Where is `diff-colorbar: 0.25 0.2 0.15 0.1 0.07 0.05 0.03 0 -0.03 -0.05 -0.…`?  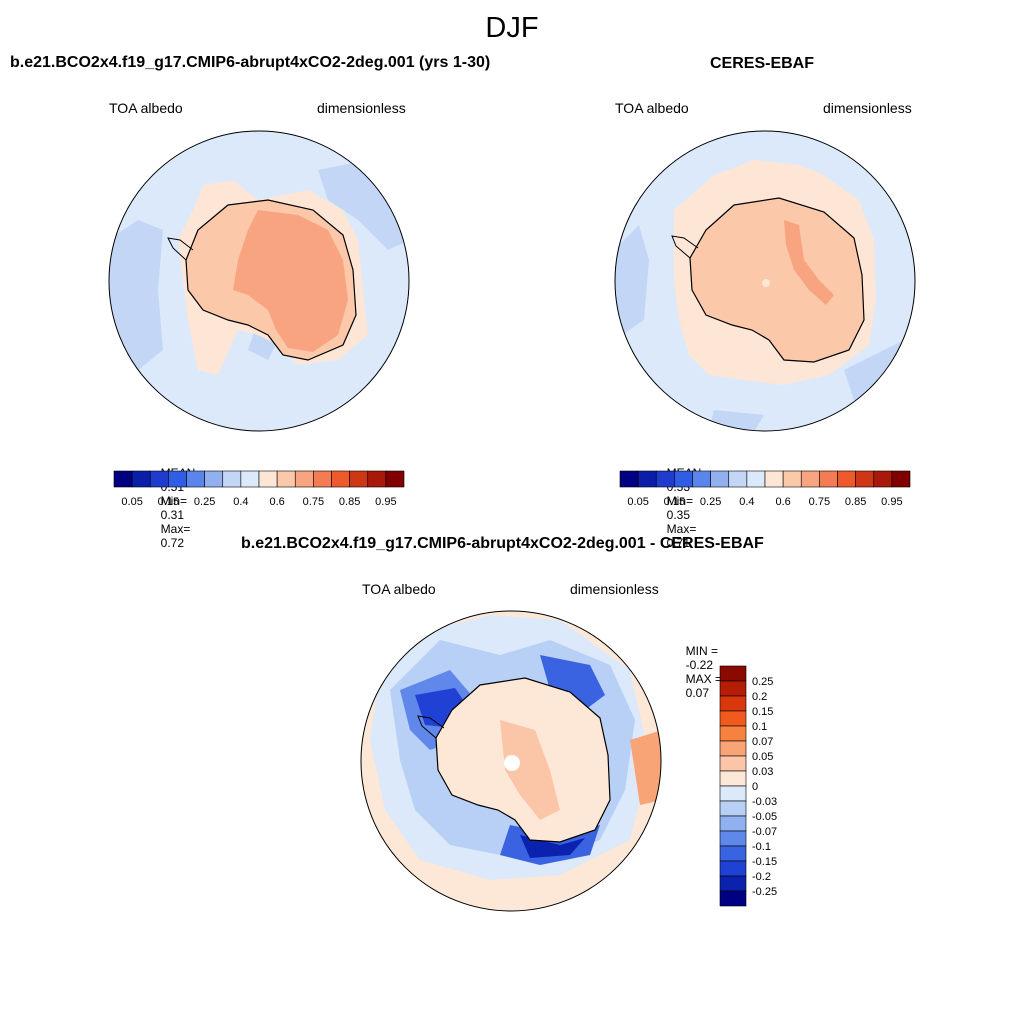 diff-colorbar: 0.25 0.2 0.15 0.1 0.07 0.05 0.03 0 -0.03 -0.05 -0.… is located at coordinates (748, 786).